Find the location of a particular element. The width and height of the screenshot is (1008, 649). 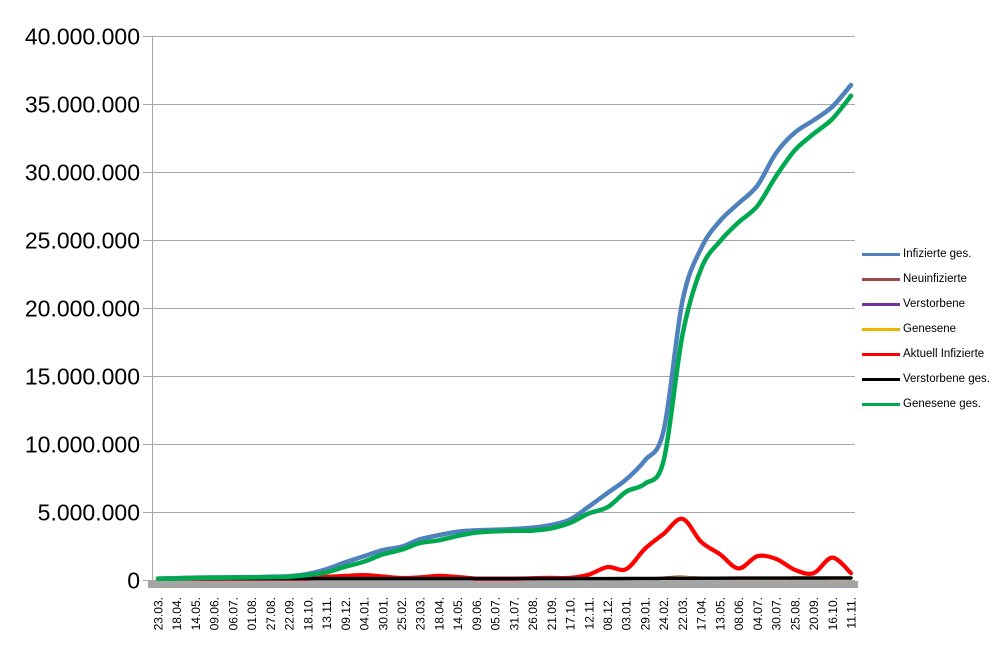

y-axis-tick-label: 15.000.000 is located at coordinates (82, 377).